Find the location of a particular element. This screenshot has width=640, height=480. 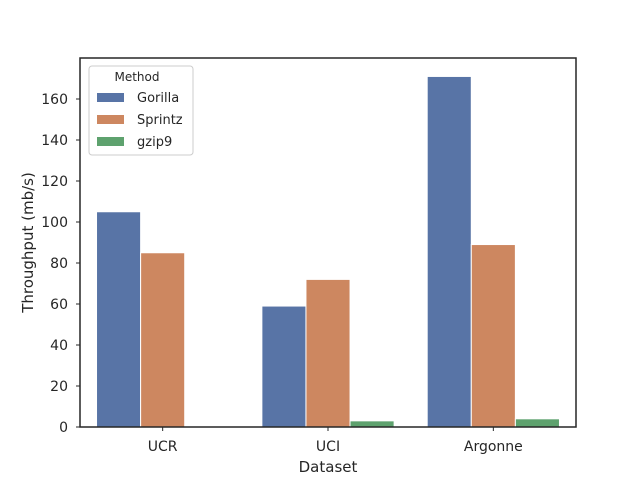

y-axis-label: Throughput (mb/s) is located at coordinates (28, 243).